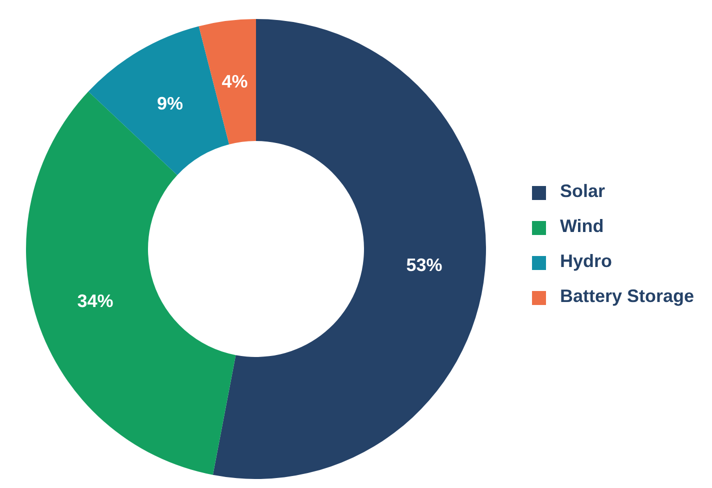  I want to click on data-label: 34%, so click(95, 301).